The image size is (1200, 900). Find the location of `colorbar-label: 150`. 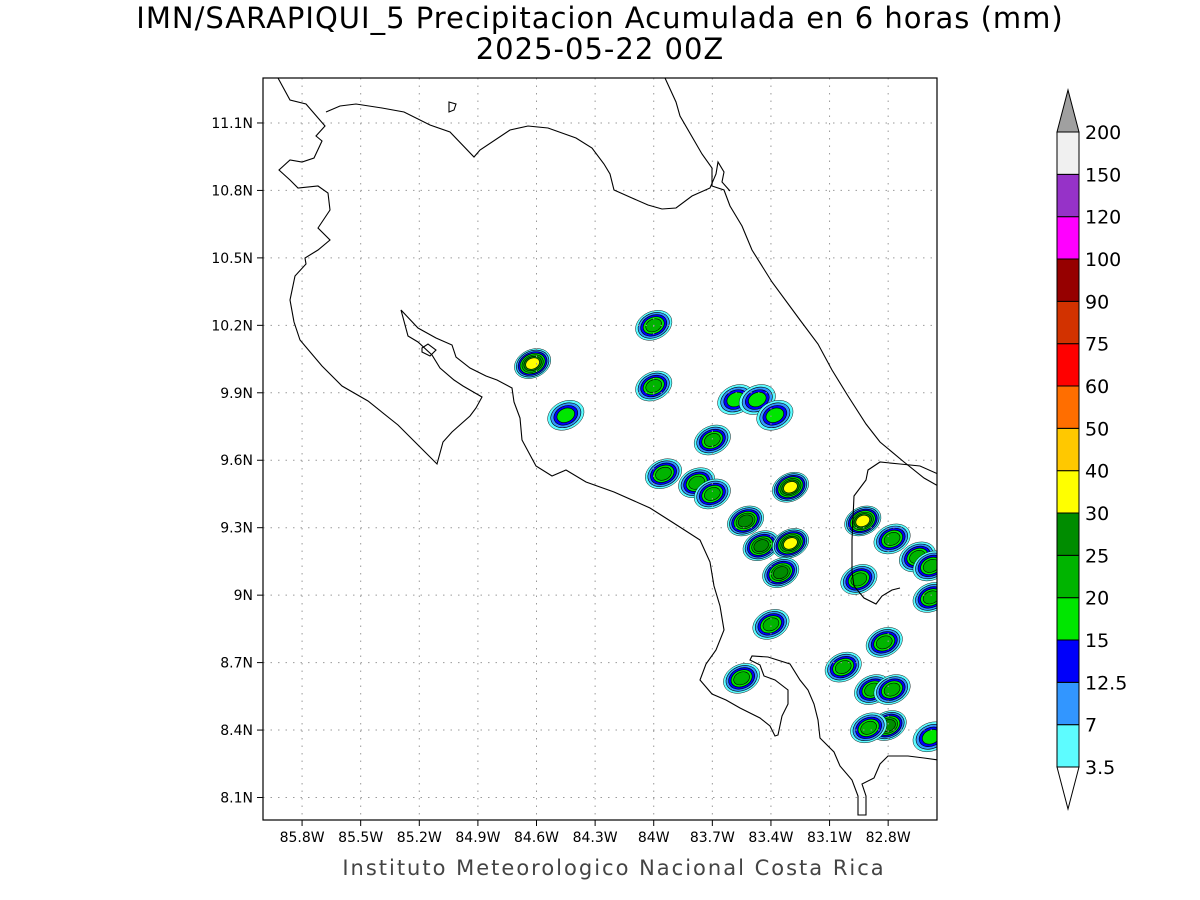

colorbar-label: 150 is located at coordinates (1103, 175).